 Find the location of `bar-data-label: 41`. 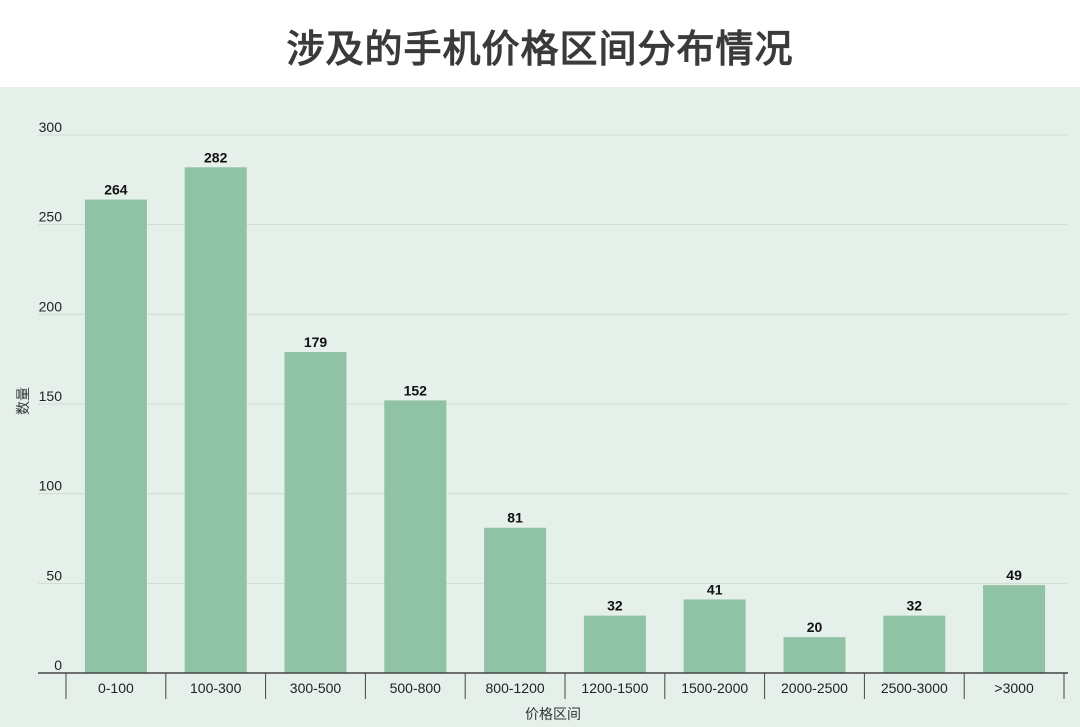

bar-data-label: 41 is located at coordinates (715, 589).